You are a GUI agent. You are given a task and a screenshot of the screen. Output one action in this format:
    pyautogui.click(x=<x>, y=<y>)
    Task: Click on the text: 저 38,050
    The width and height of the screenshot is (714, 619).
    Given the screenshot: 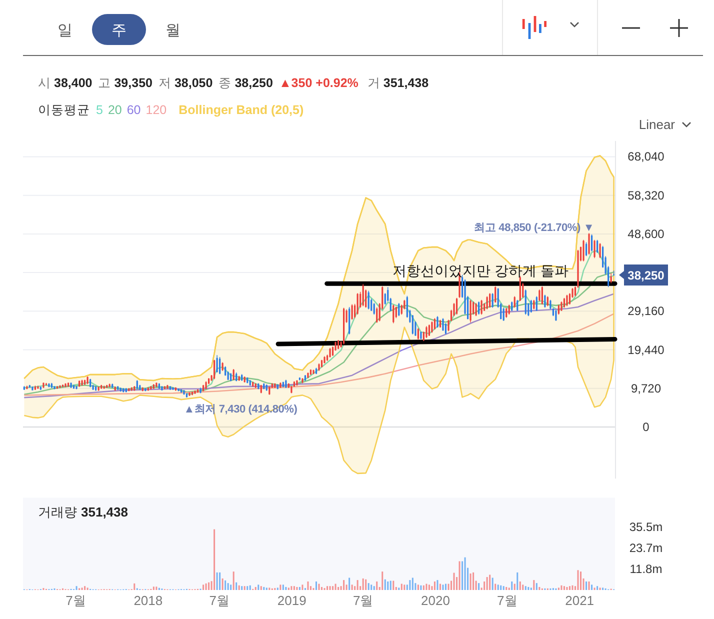 What is the action you would take?
    pyautogui.click(x=185, y=83)
    